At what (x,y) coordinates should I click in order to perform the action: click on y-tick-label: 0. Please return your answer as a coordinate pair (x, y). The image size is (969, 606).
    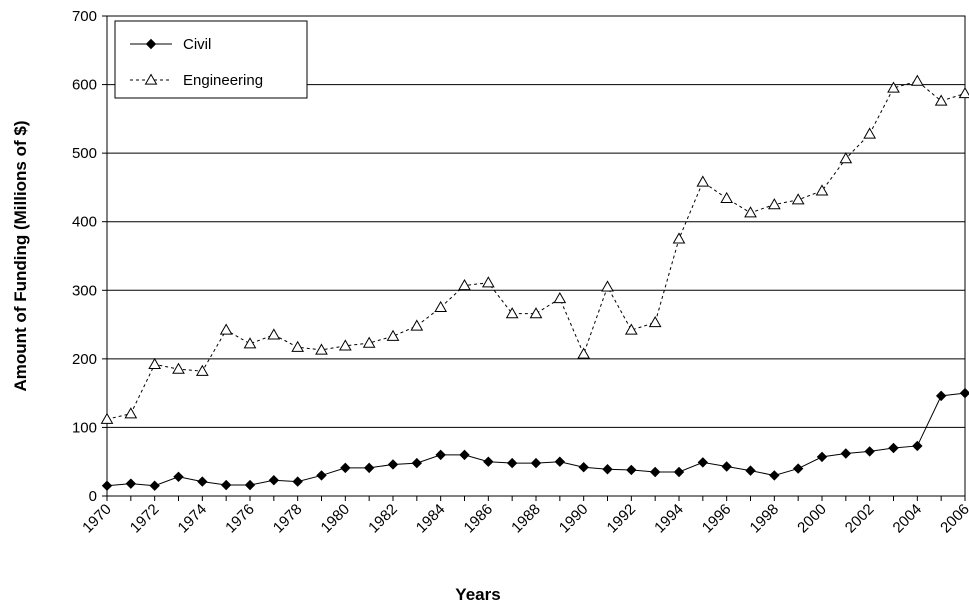
    Looking at the image, I should click on (93, 496).